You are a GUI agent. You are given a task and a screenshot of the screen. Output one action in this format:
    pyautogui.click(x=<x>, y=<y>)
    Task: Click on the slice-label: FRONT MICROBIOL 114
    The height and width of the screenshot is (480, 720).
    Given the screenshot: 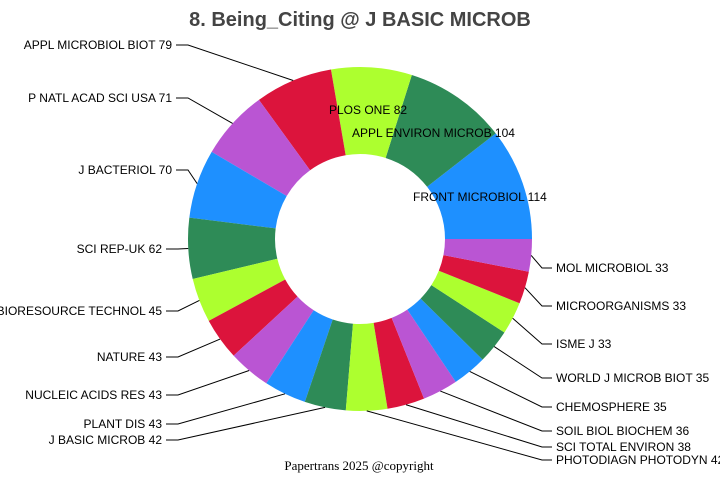 What is the action you would take?
    pyautogui.click(x=480, y=197)
    